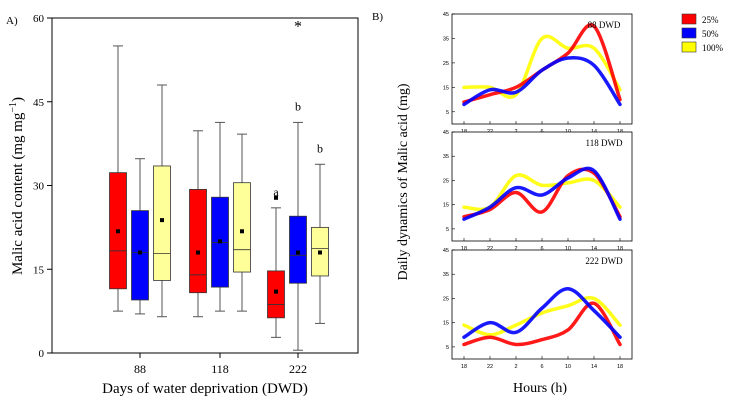 Image resolution: width=738 pixels, height=404 pixels. I want to click on annotations: a b b *, so click(298, 109).